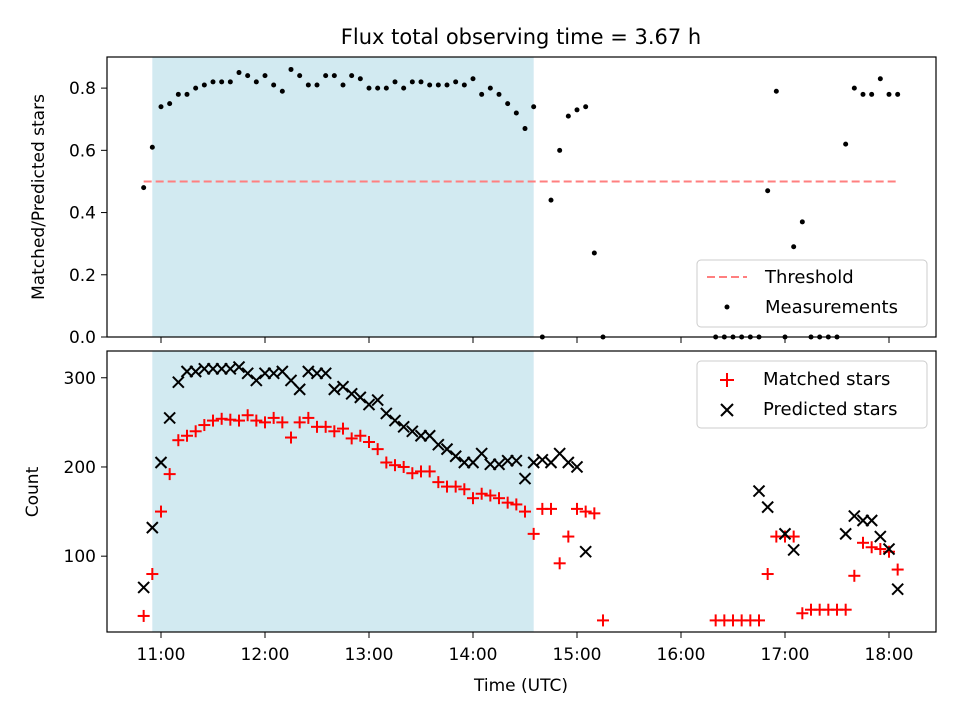 The image size is (960, 720). What do you see at coordinates (33, 491) in the screenshot?
I see `bottom-y-axis-label: Count` at bounding box center [33, 491].